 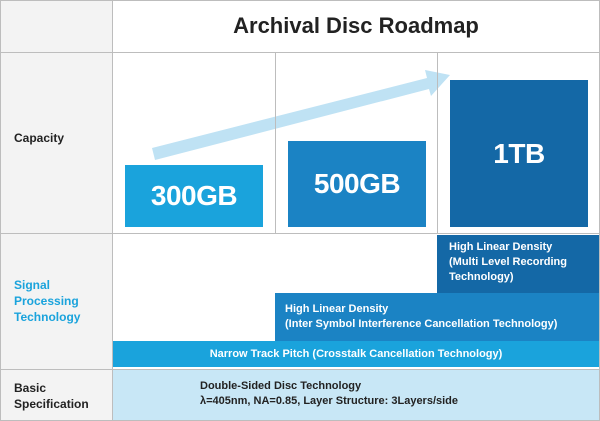 I want to click on signal-label-line-1: Signal, so click(x=32, y=285).